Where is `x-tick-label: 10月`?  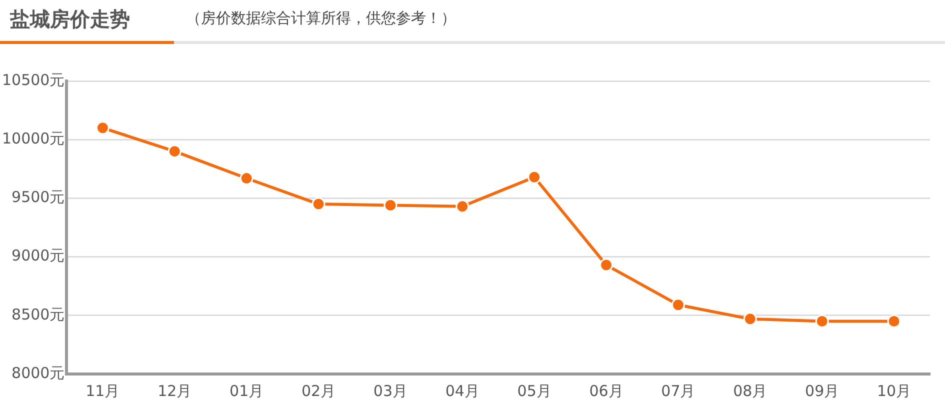
x-tick-label: 10月 is located at coordinates (894, 391).